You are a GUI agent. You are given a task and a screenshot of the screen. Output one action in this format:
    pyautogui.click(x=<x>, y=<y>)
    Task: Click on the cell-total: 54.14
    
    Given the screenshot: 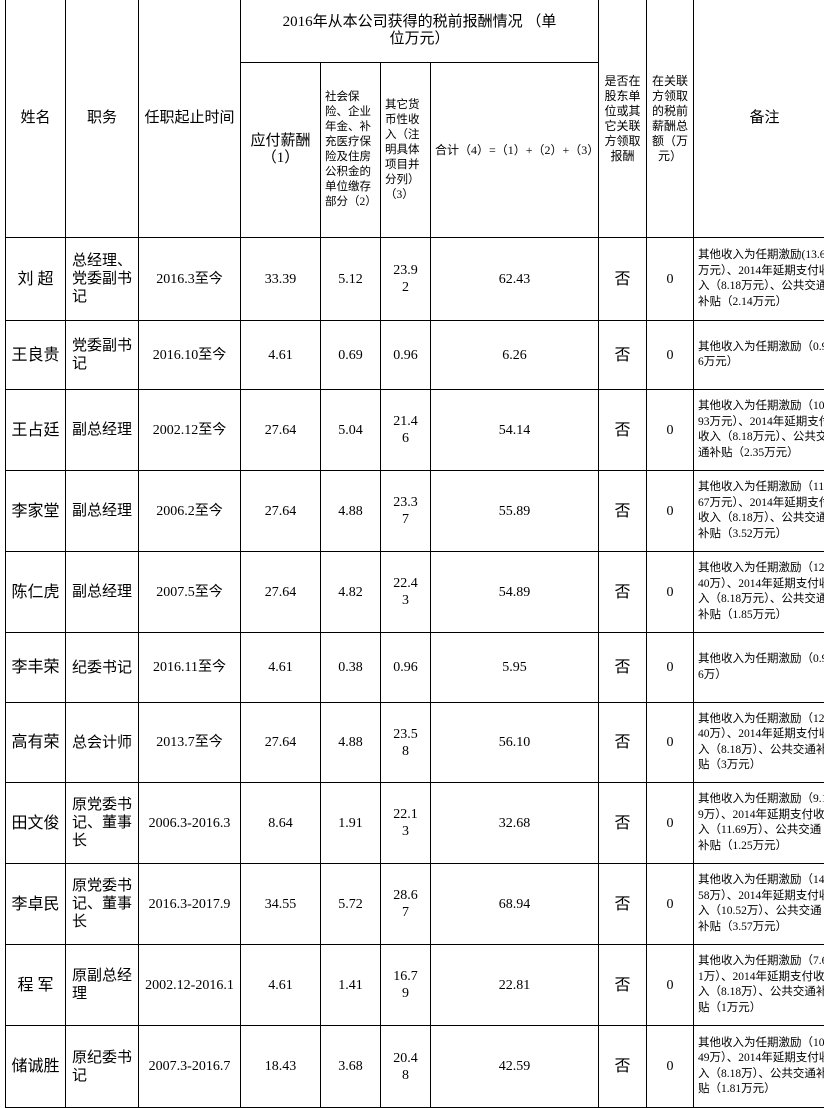 What is the action you would take?
    pyautogui.click(x=515, y=430)
    